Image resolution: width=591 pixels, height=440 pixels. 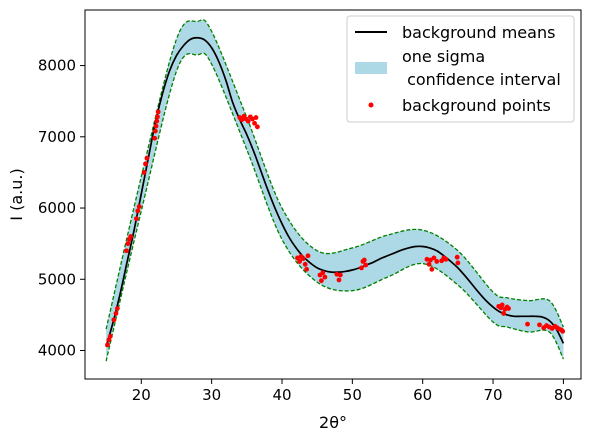 What do you see at coordinates (478, 32) in the screenshot?
I see `legend-mean-label: background means` at bounding box center [478, 32].